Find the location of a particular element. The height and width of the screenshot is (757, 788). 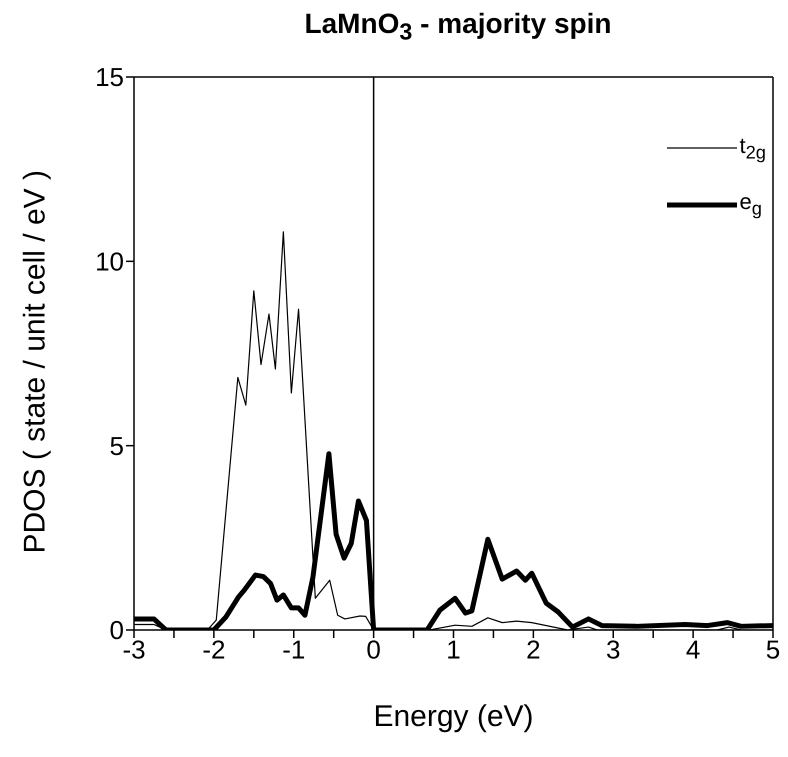

chart-title: LaMnO$_{3}$ - majority spin is located at coordinates (458, 27).